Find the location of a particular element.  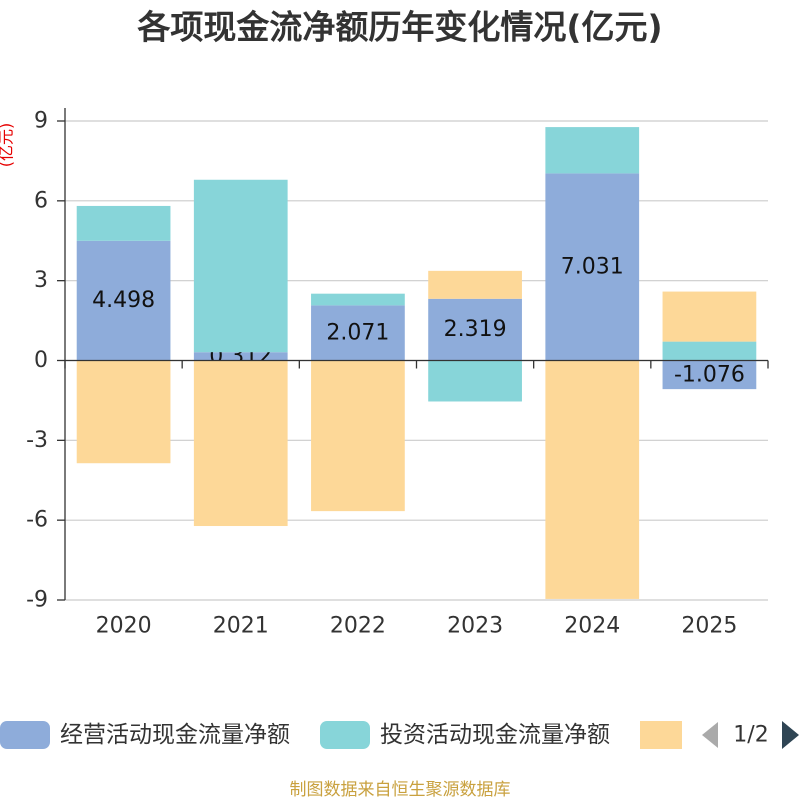

legend: 经营活动现金流量净额 投资活动现金流量净额 1/2 is located at coordinates (399, 735).